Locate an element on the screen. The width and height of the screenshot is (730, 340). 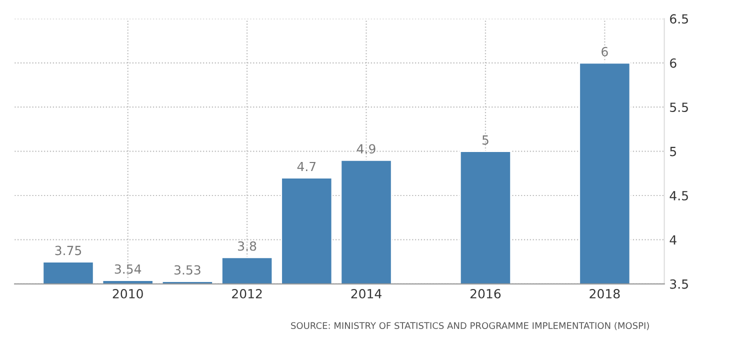
data-label: 3.53 is located at coordinates (187, 270).